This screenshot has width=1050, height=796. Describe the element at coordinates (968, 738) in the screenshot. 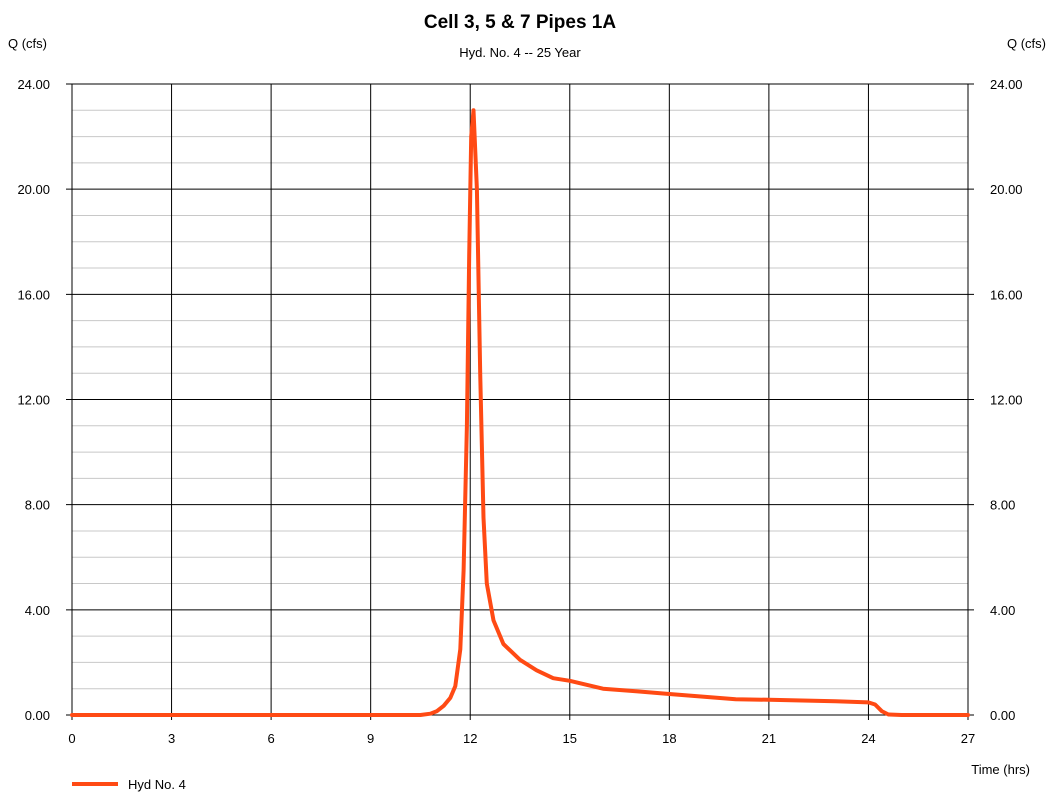

I see `x-tick-label: 27` at that location.